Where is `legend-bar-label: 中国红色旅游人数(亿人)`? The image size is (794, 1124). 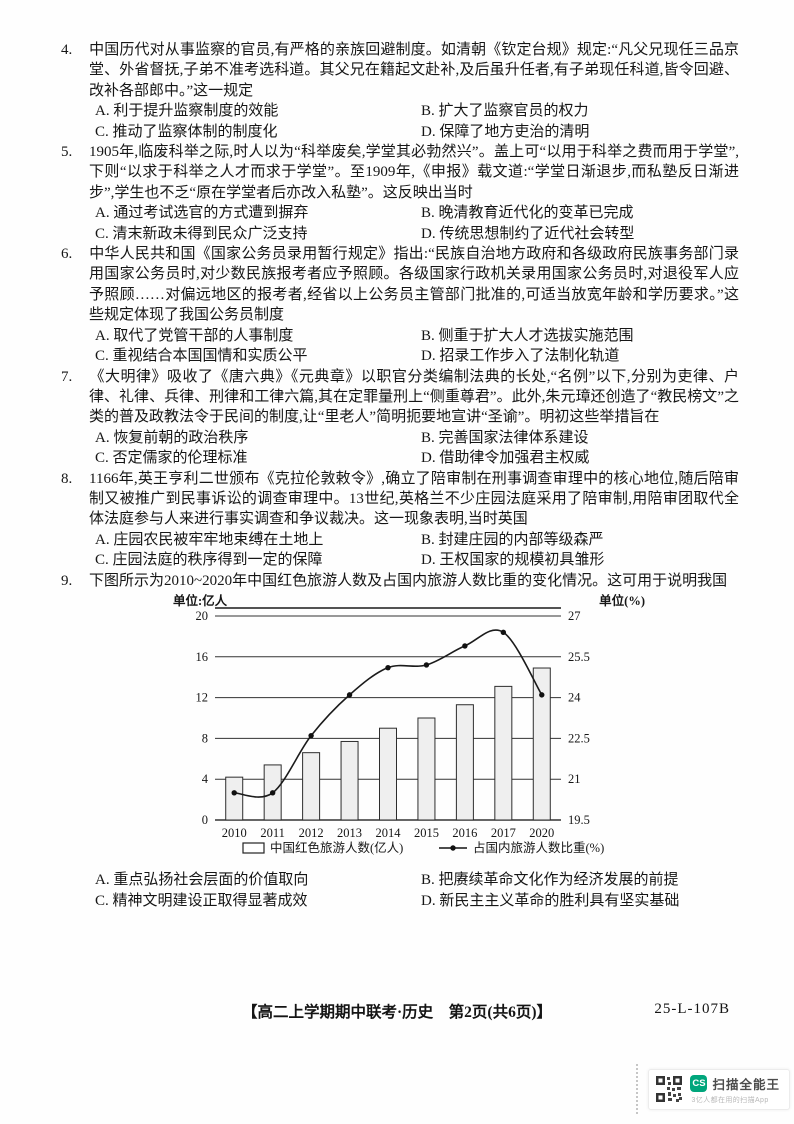
legend-bar-label: 中国红色旅游人数(亿人) is located at coordinates (336, 847).